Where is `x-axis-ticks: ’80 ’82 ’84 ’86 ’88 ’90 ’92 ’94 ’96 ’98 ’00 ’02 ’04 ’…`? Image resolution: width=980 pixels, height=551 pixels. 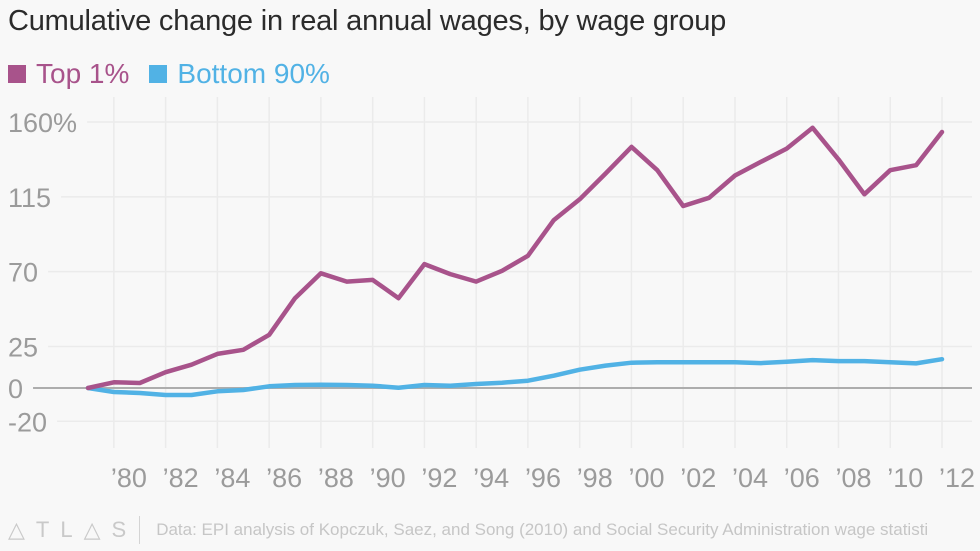 x-axis-ticks: ’80 ’82 ’84 ’86 ’88 ’90 ’92 ’94 ’96 ’98 ’00 ’02 ’04 ’… is located at coordinates (543, 478).